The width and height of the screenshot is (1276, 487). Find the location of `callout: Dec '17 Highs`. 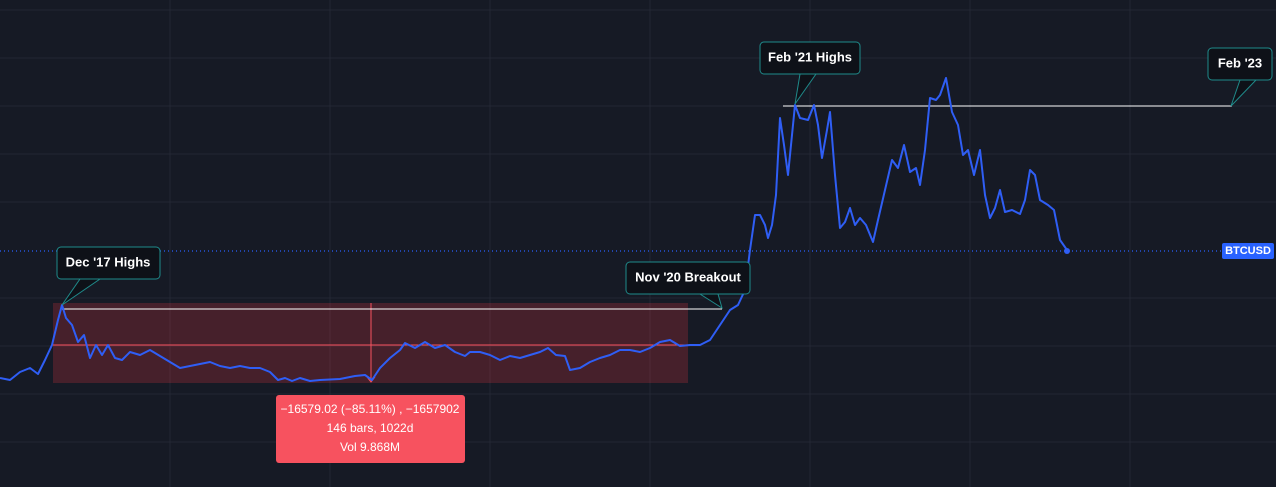

callout: Dec '17 Highs is located at coordinates (108, 276).